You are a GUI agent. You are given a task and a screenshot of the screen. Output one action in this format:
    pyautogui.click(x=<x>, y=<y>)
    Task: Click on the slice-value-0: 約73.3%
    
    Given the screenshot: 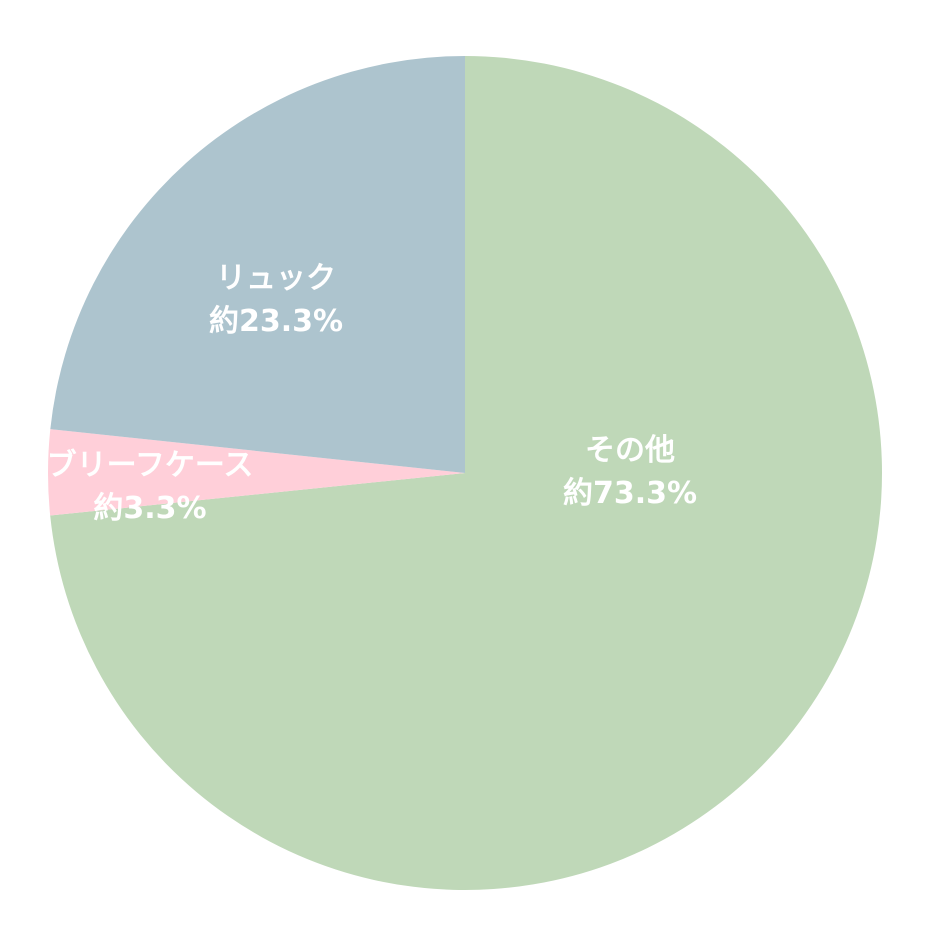 What is the action you would take?
    pyautogui.click(x=630, y=493)
    